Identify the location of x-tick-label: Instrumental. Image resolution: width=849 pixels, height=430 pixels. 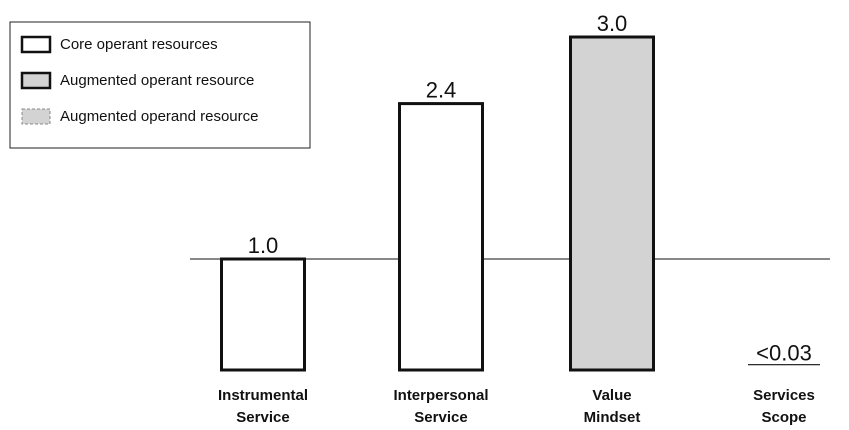
(263, 395).